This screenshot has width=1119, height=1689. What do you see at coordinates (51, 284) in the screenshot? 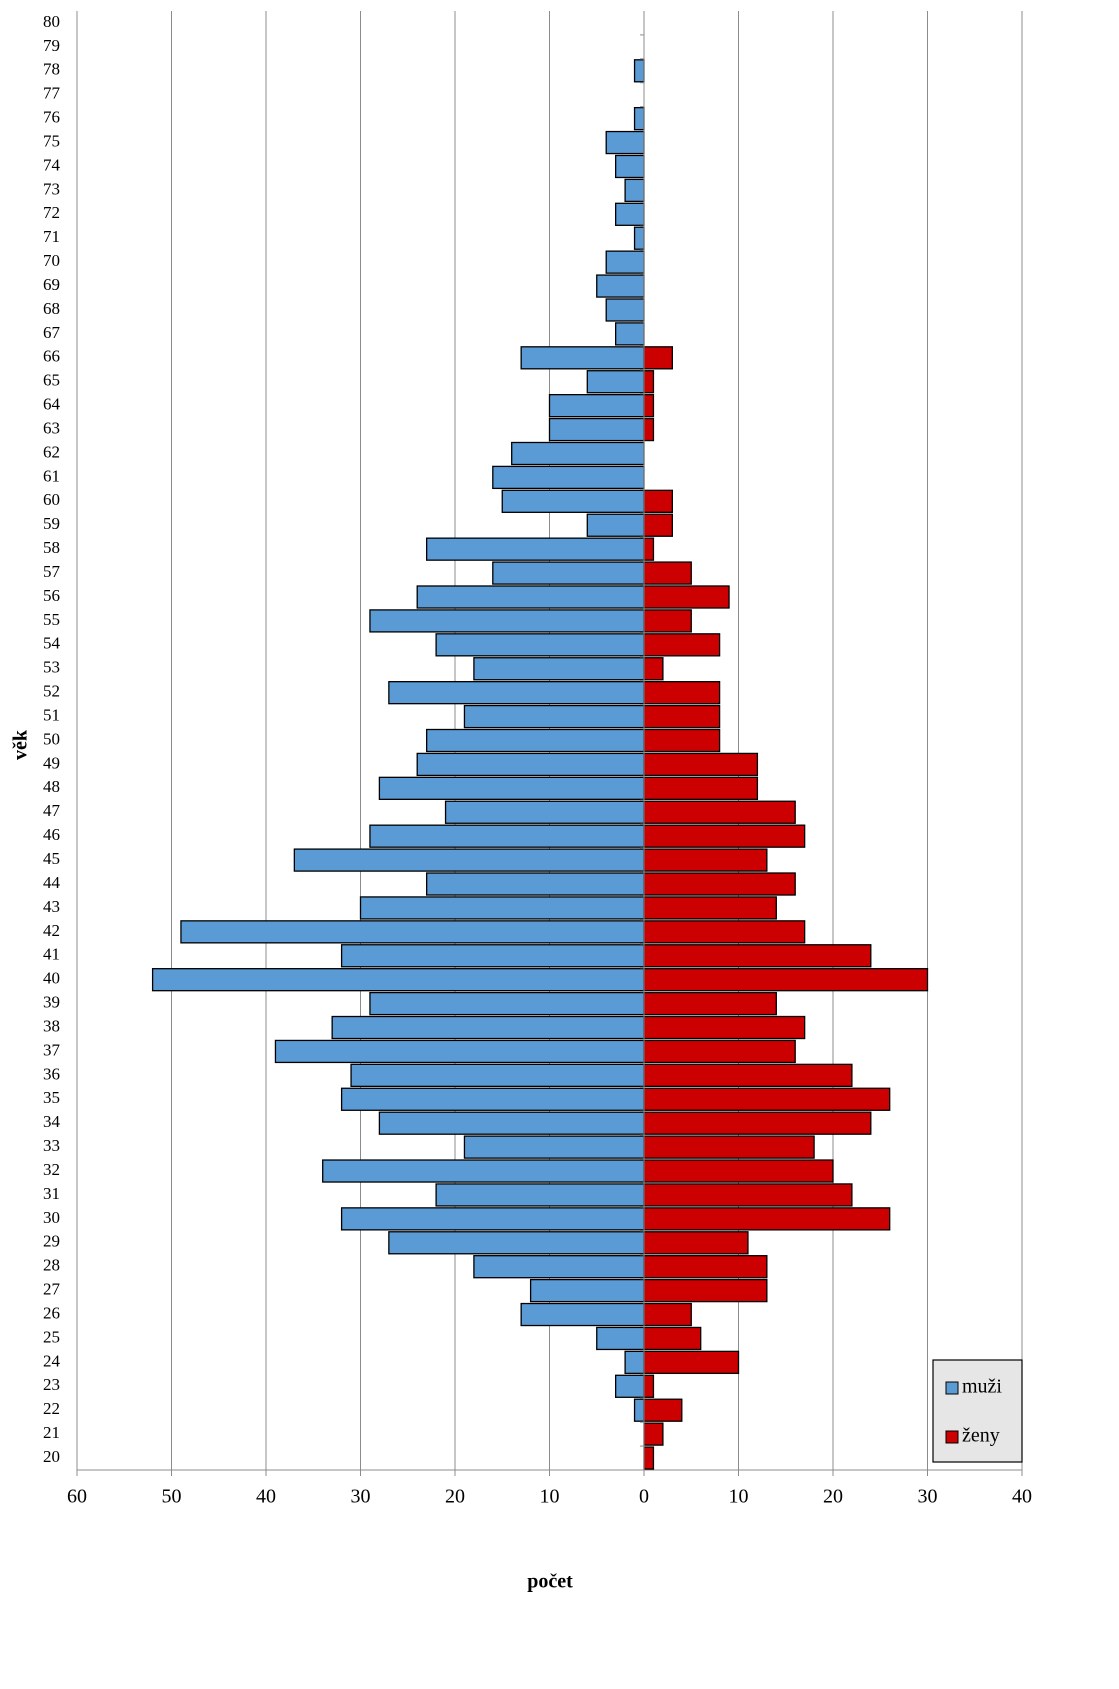
I see `y-tick-label: 69` at bounding box center [51, 284].